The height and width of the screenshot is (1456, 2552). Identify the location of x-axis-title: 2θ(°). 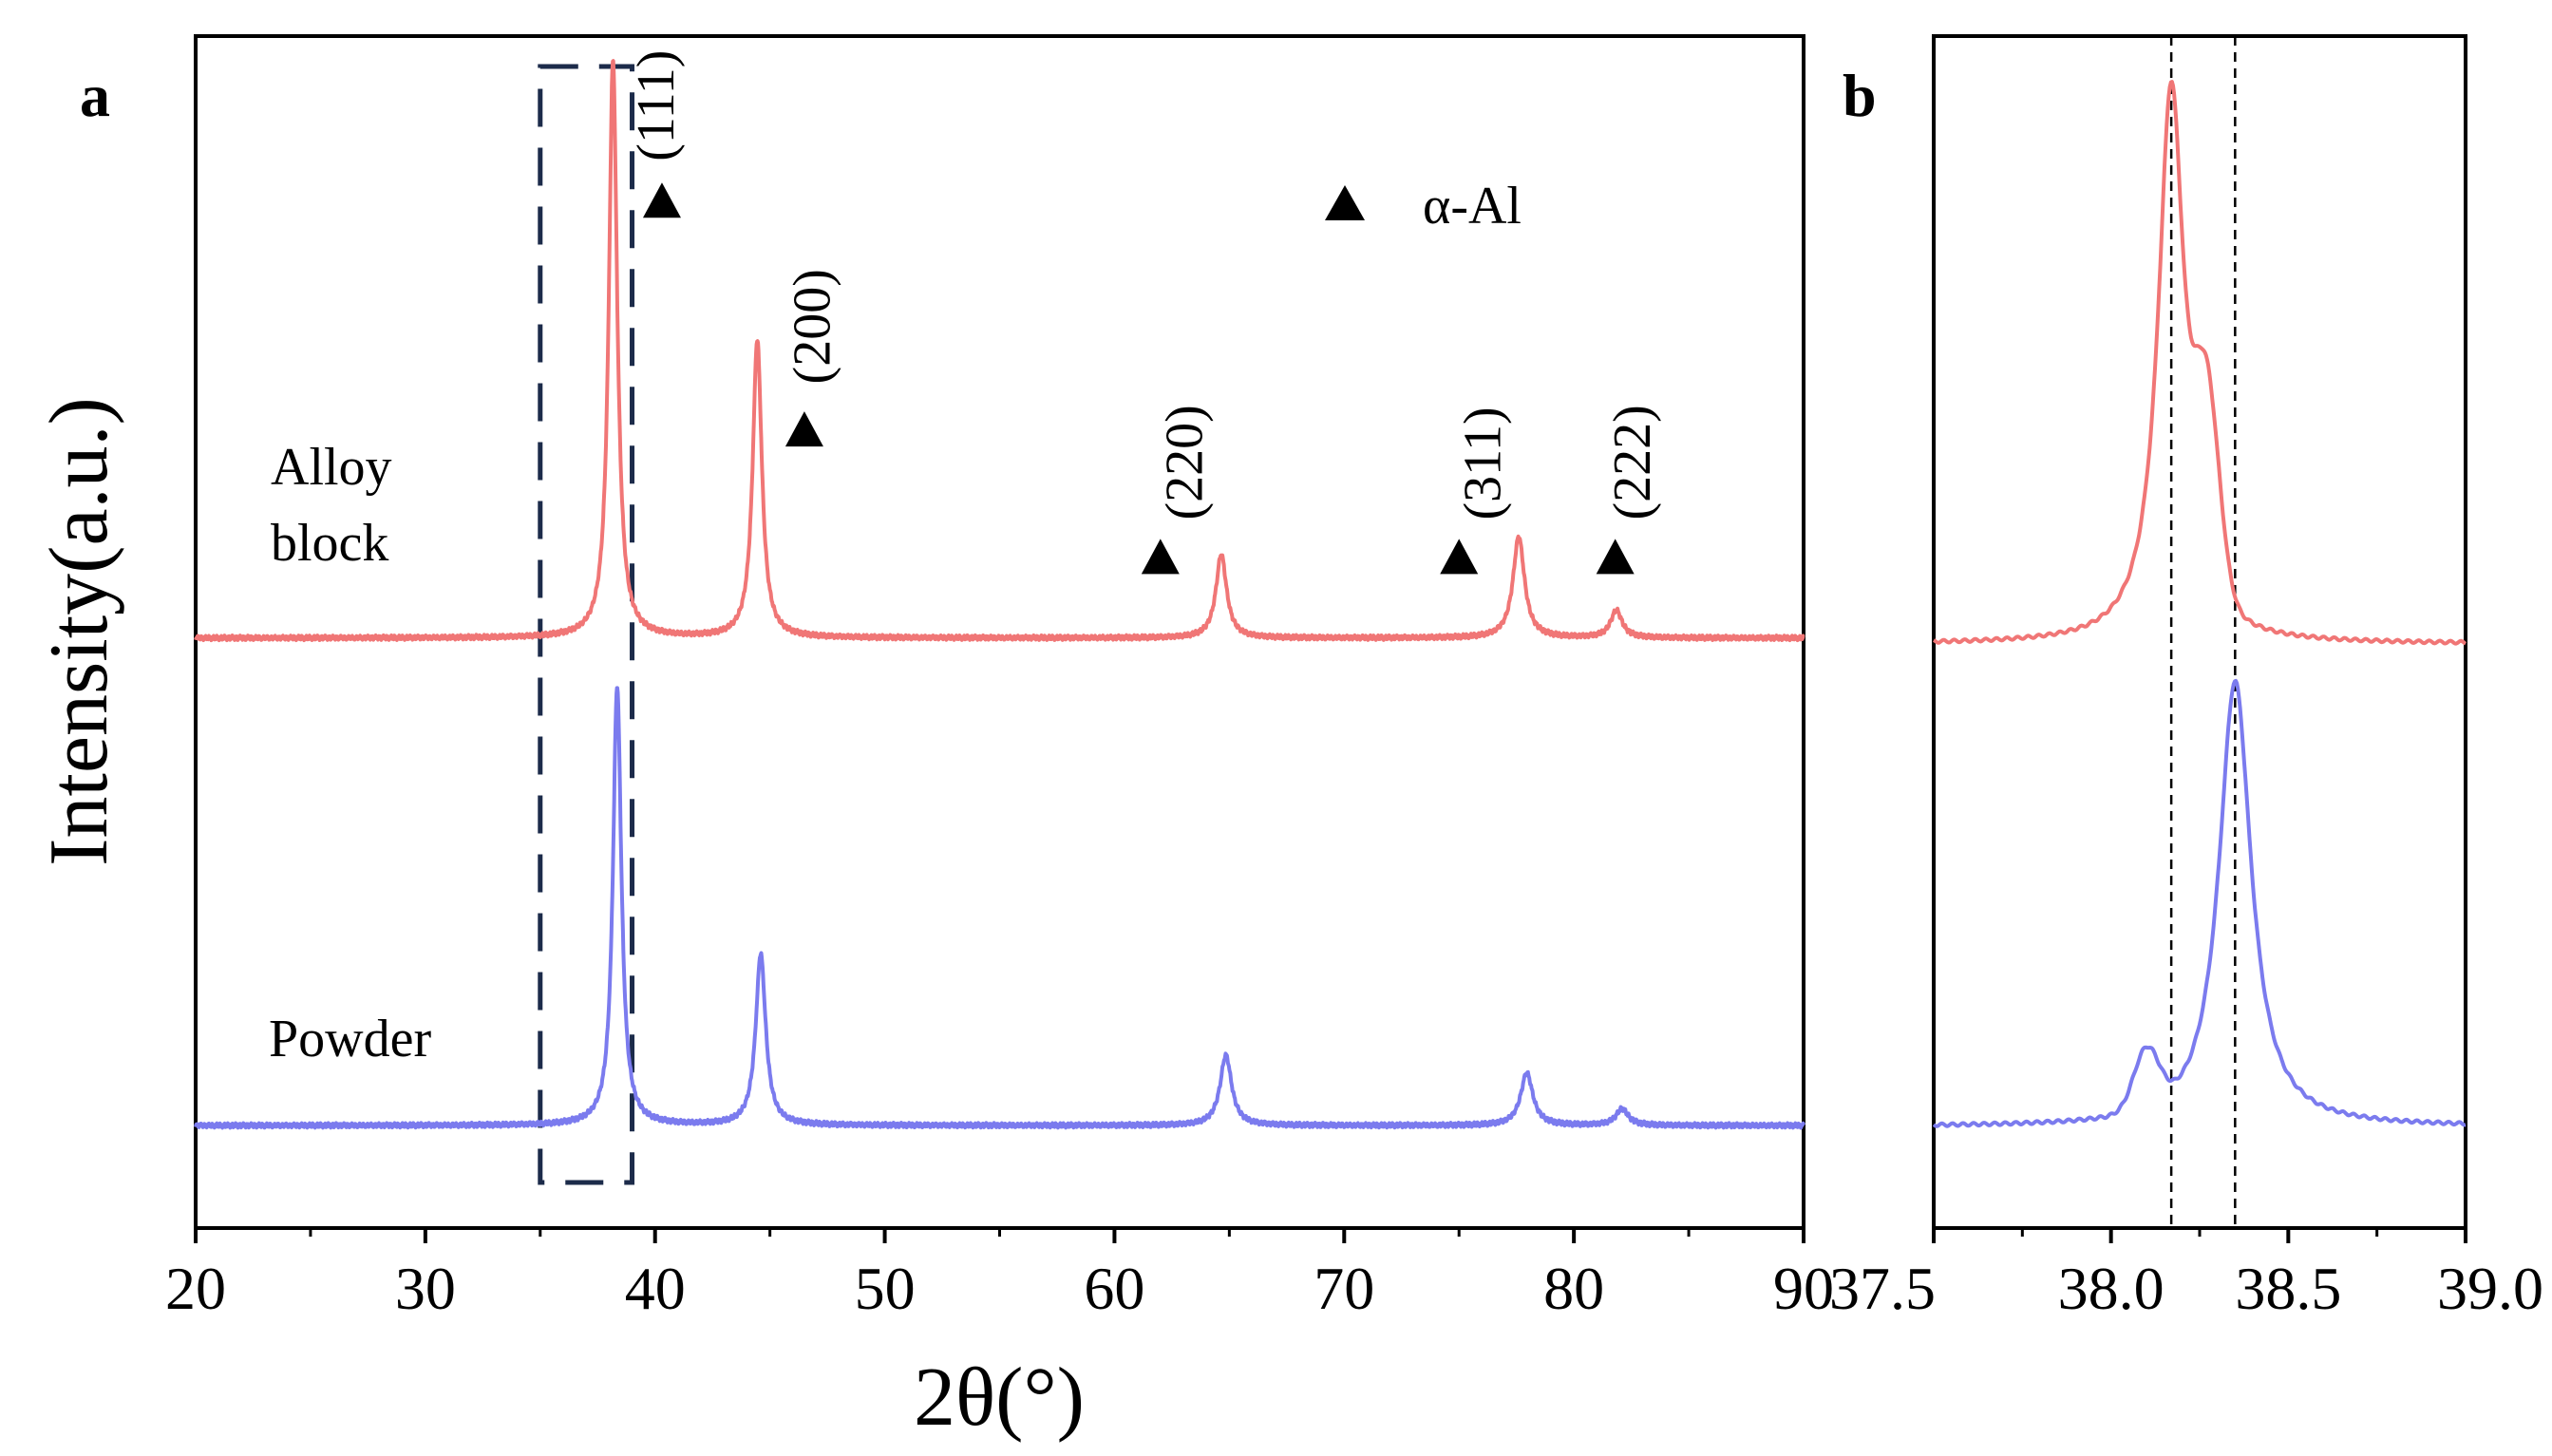
(999, 1398).